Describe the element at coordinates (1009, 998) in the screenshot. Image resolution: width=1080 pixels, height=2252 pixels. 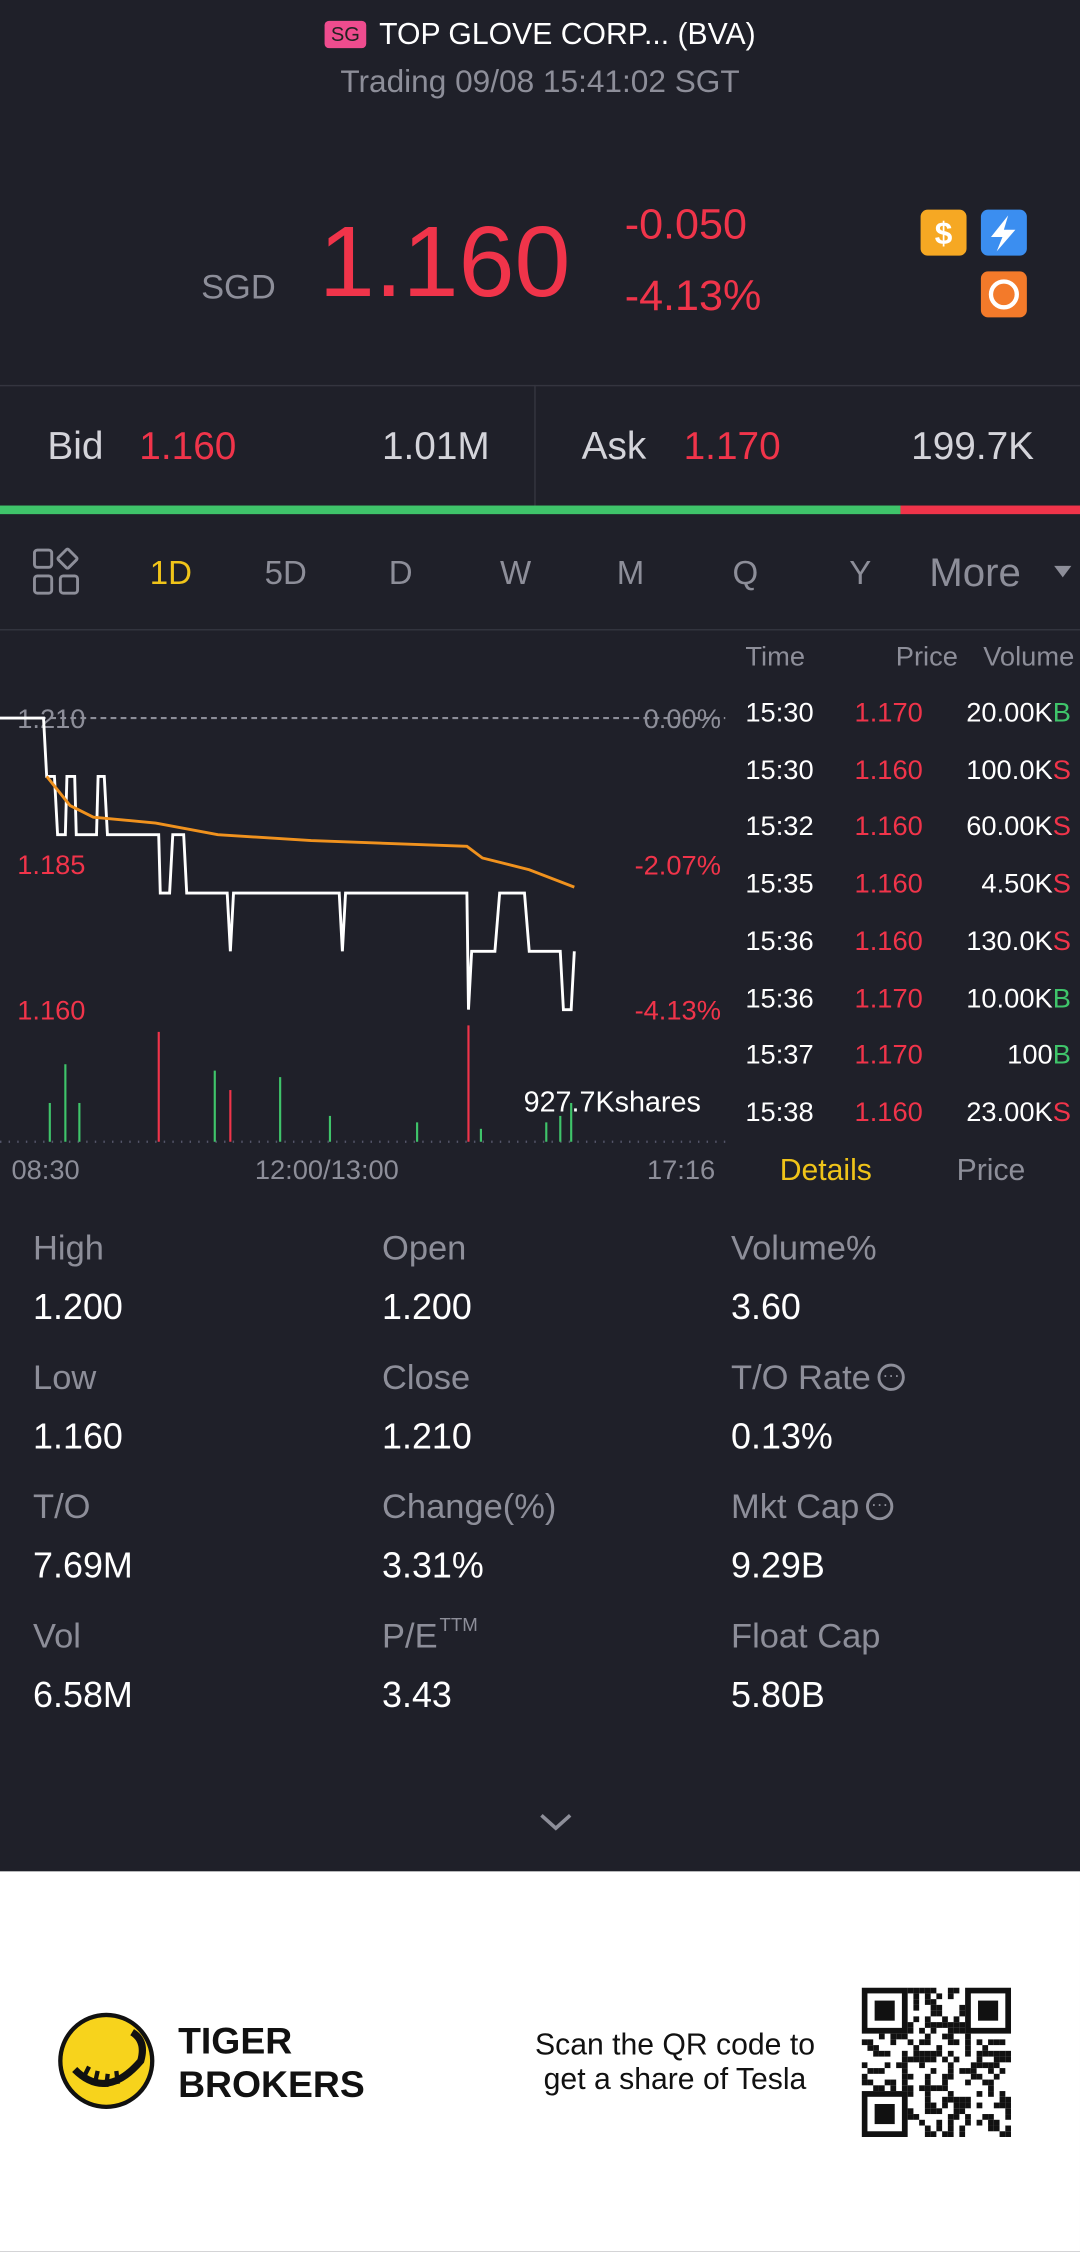
I see `trade-volume: 10.00K` at that location.